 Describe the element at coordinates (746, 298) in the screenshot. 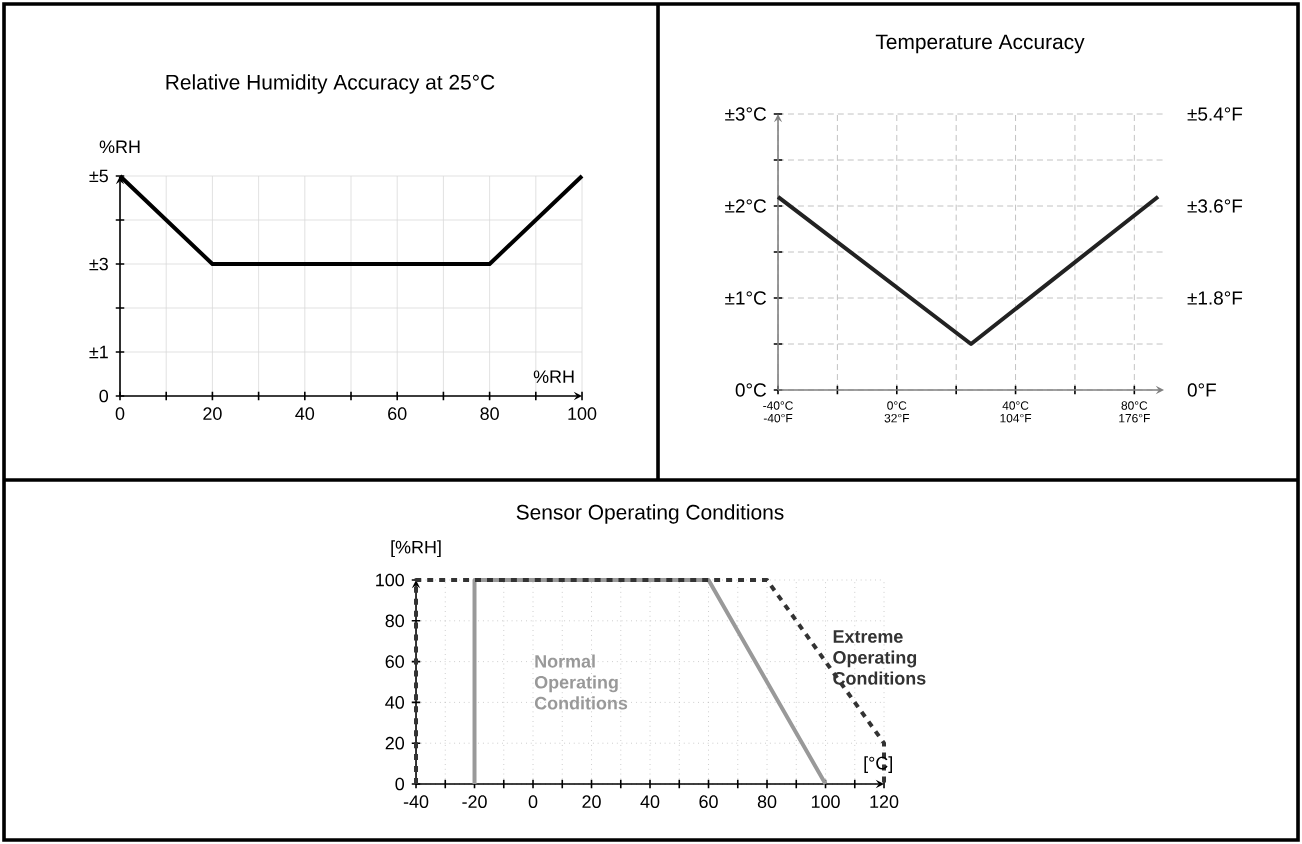

I see `y-tick-label: ±1°C` at that location.